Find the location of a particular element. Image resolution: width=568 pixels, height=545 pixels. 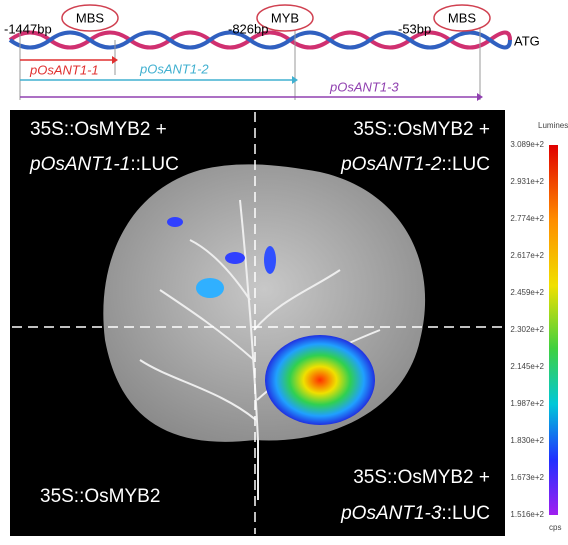

fragment-label: pOsANT1-3 is located at coordinates (364, 86).